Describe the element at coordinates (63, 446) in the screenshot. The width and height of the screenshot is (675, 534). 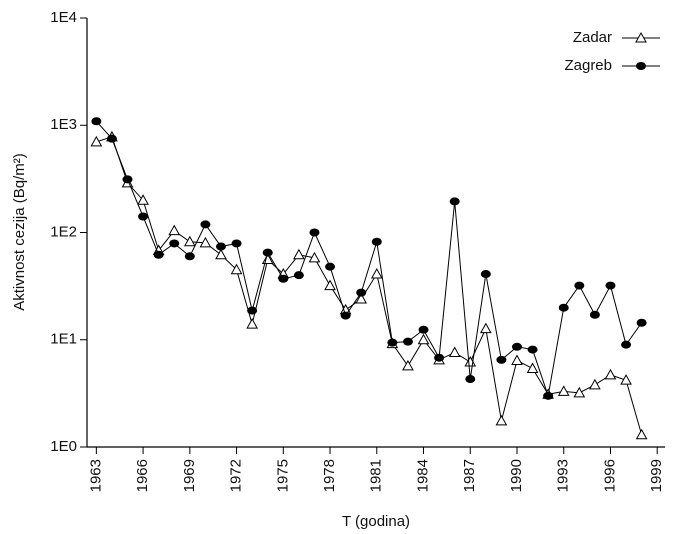
I see `y-tick-label: 1E0` at that location.